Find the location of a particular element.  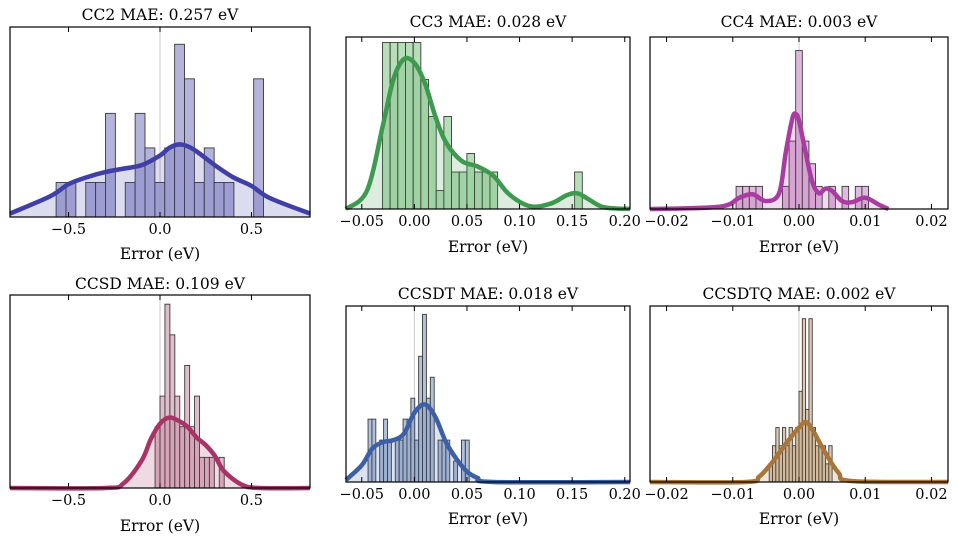

panel-title: CCSDT MAE: 0.018 eV is located at coordinates (488, 294).